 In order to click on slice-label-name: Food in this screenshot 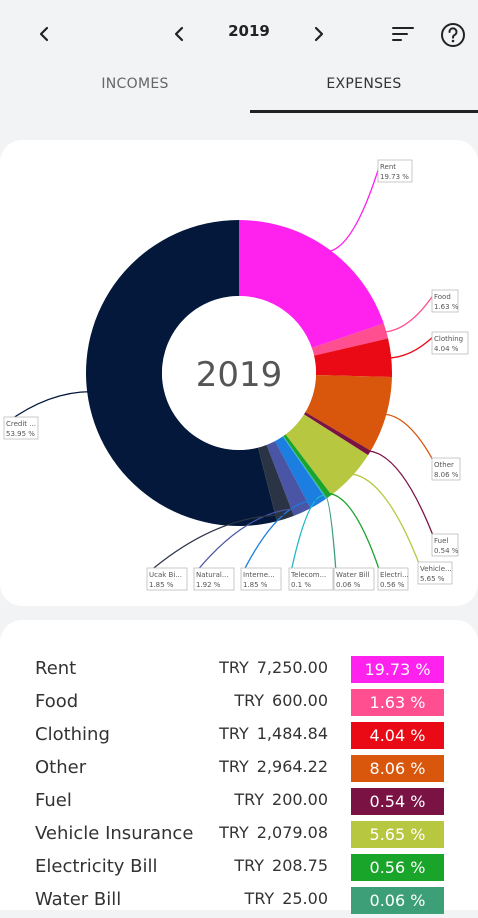, I will do `click(442, 297)`.